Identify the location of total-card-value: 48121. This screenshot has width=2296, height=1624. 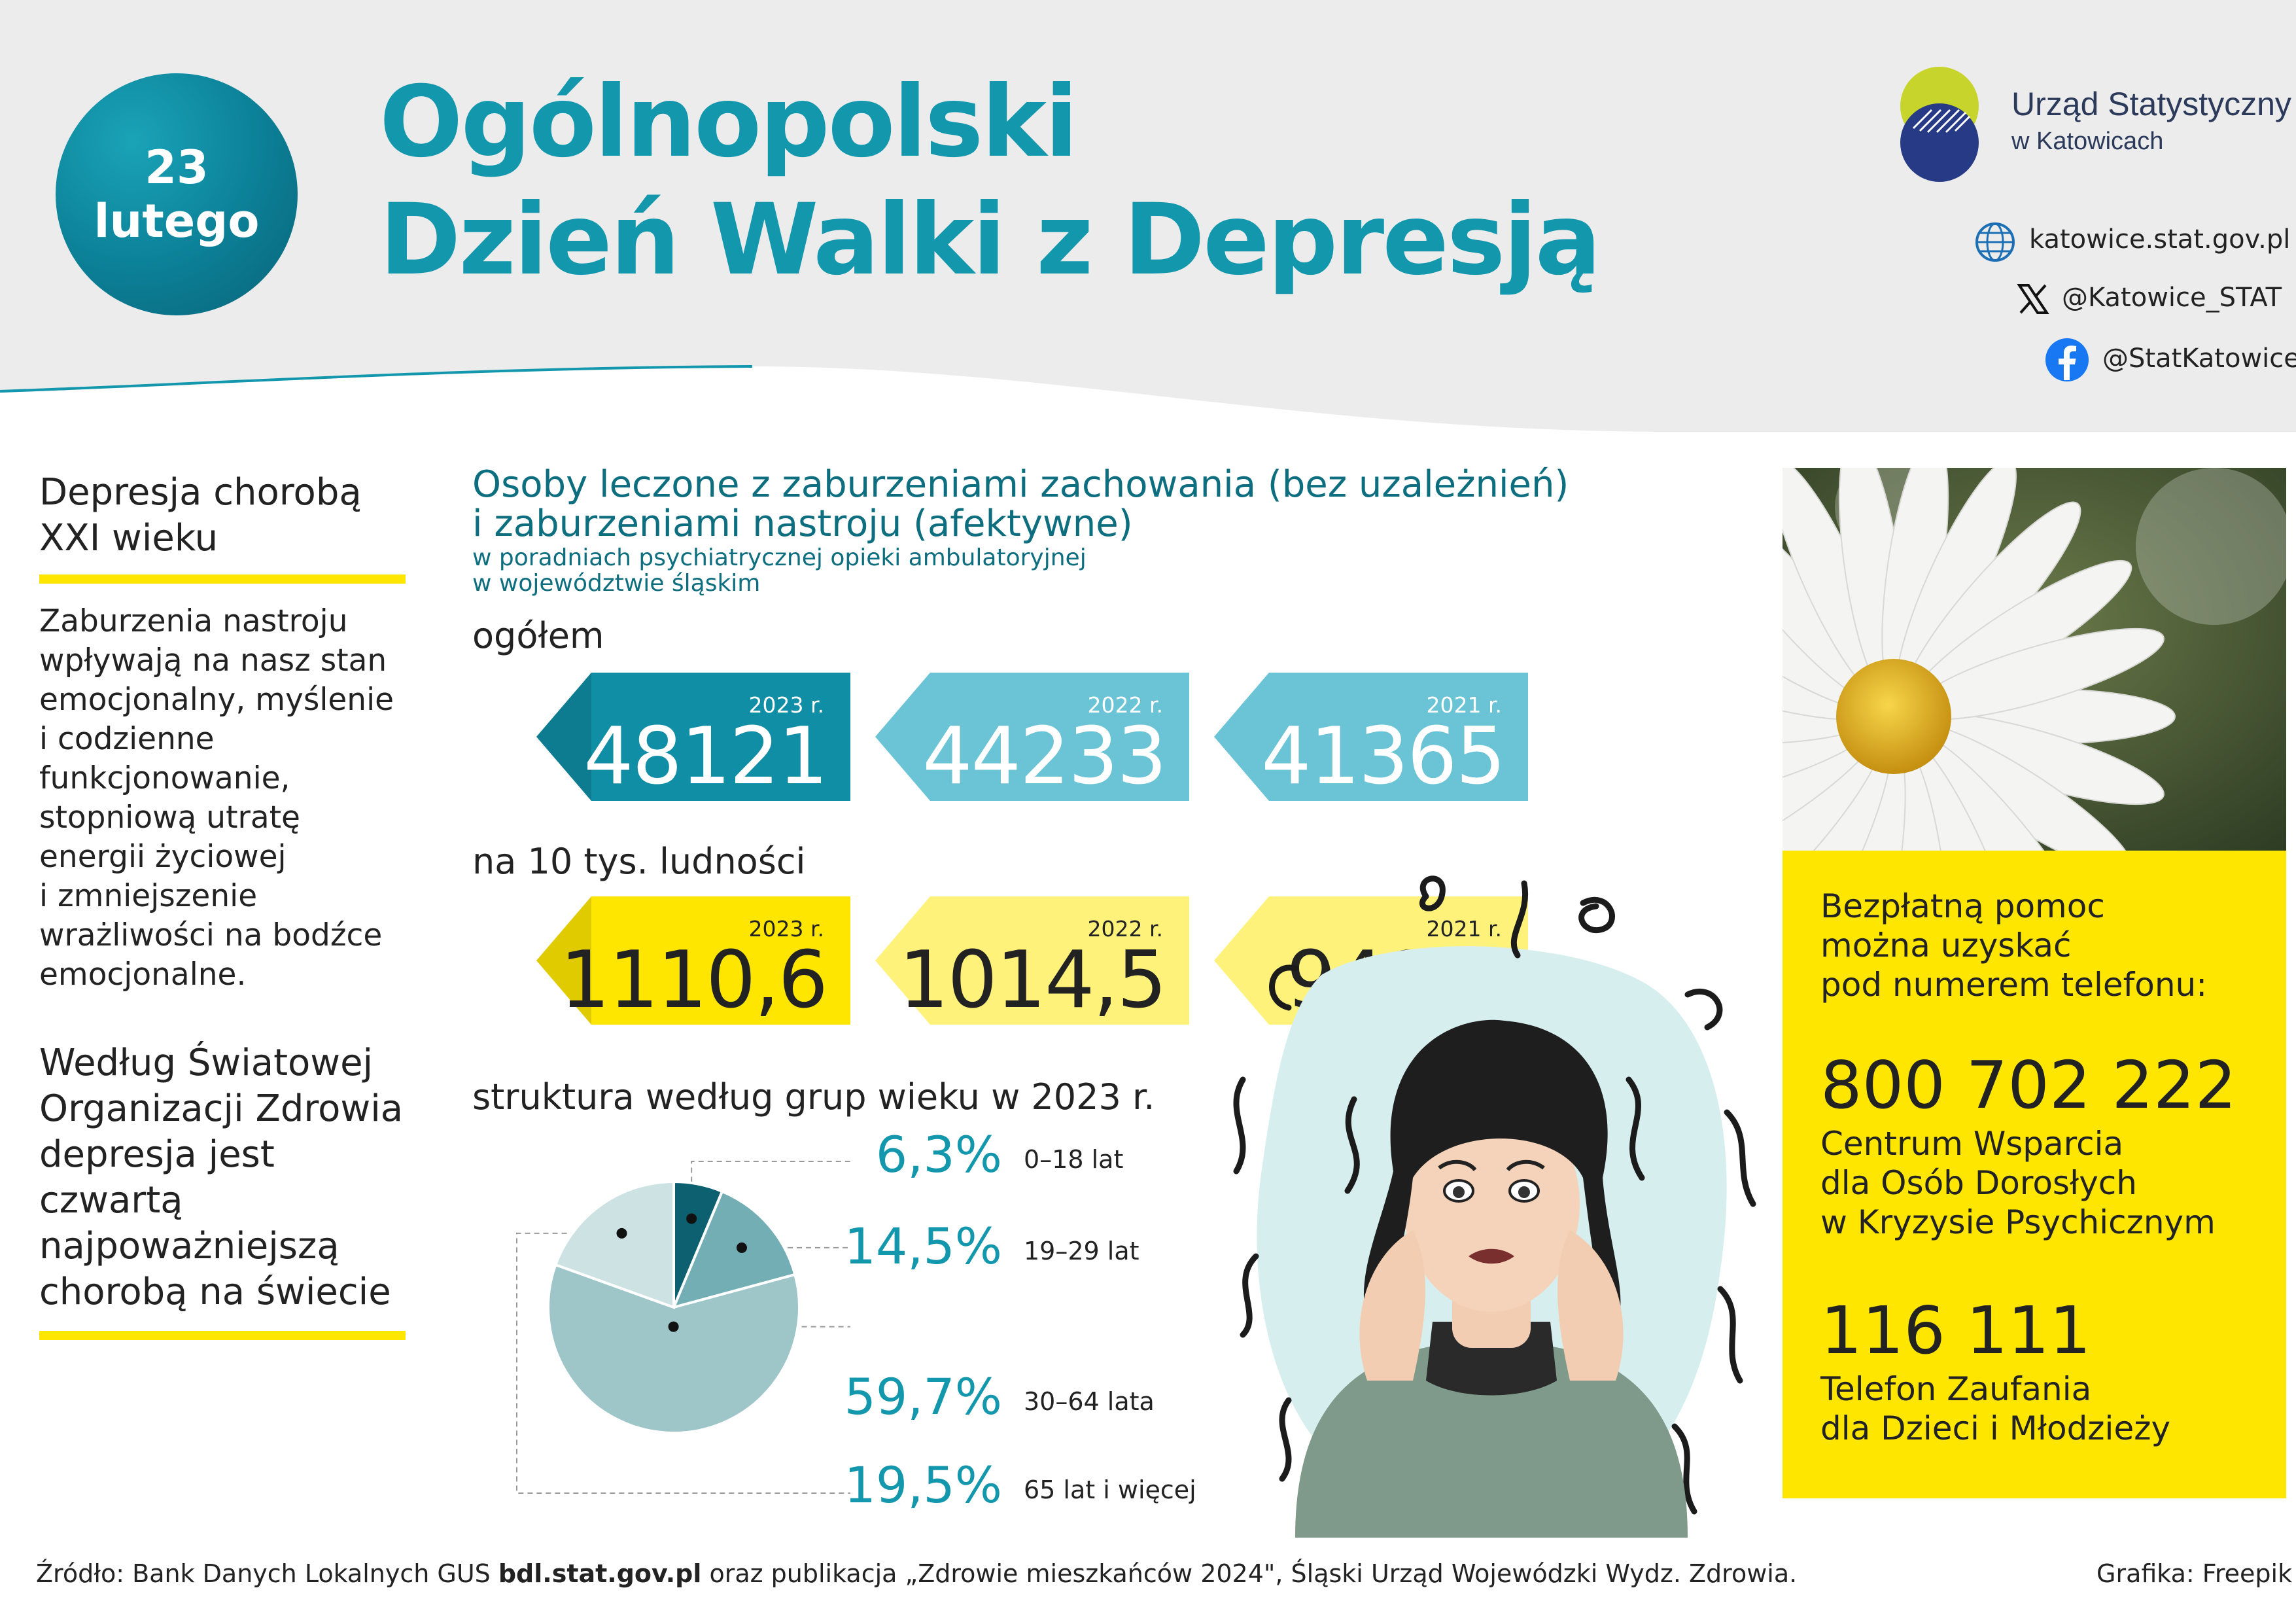
(705, 756).